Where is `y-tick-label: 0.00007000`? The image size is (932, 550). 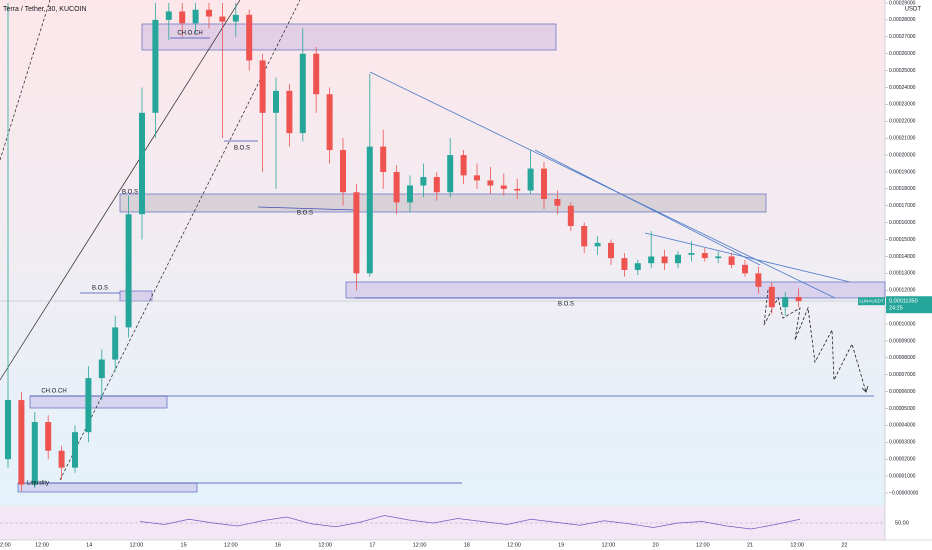
y-tick-label: 0.00007000 is located at coordinates (902, 375).